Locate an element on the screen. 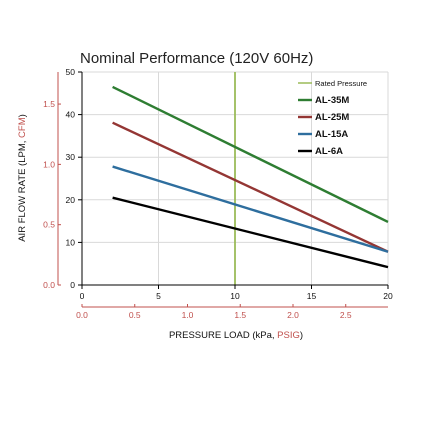 This screenshot has height=425, width=425. x-alt-tick-label: 0.5 is located at coordinates (135, 315).